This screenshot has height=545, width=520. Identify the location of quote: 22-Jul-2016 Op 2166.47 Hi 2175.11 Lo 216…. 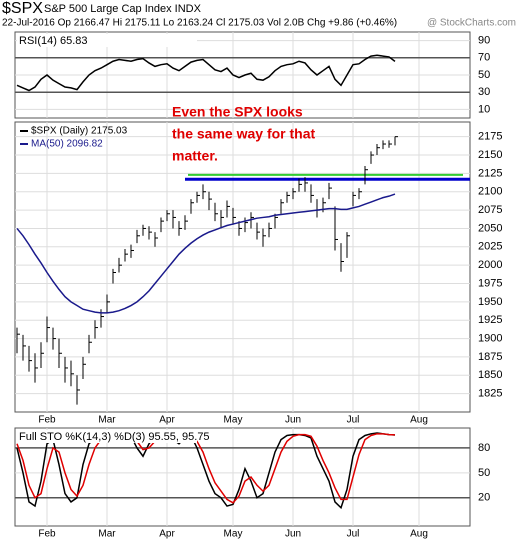
(199, 23).